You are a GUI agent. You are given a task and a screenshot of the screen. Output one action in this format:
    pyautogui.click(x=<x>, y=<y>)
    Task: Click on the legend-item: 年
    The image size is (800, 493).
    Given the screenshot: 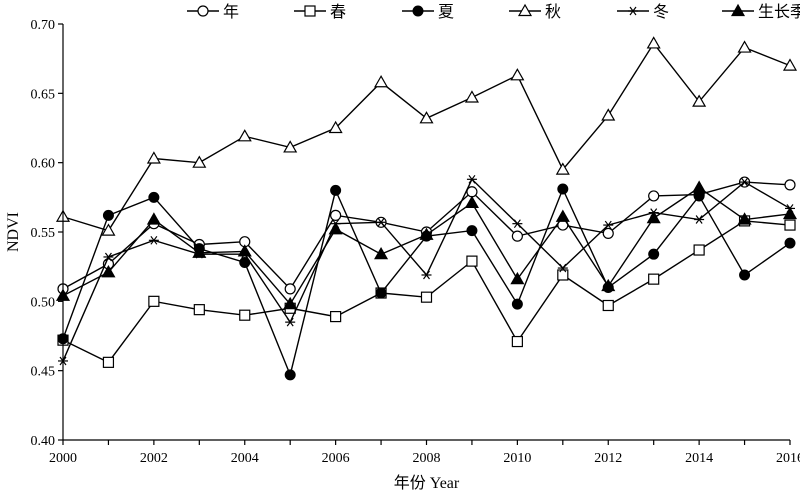 What is the action you would take?
    pyautogui.click(x=213, y=12)
    